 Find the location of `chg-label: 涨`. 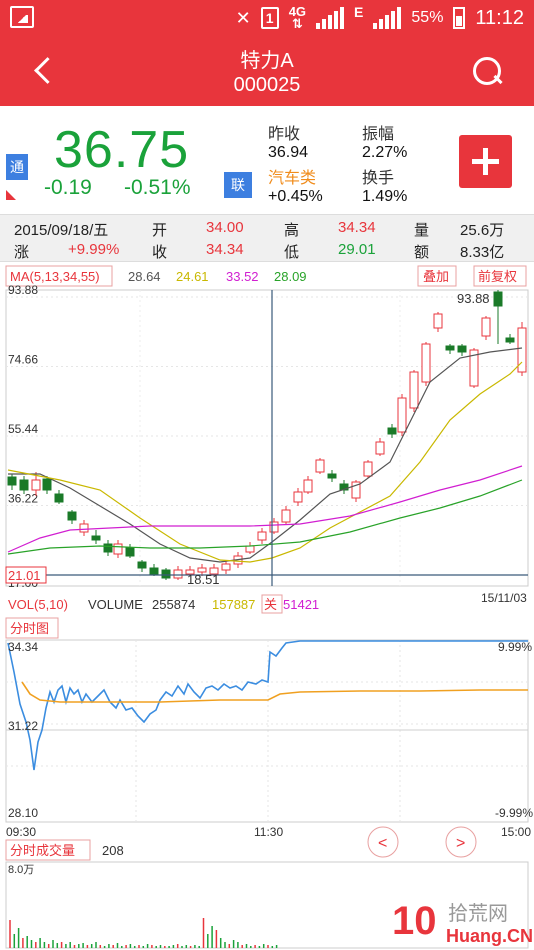

chg-label: 涨 is located at coordinates (22, 252).